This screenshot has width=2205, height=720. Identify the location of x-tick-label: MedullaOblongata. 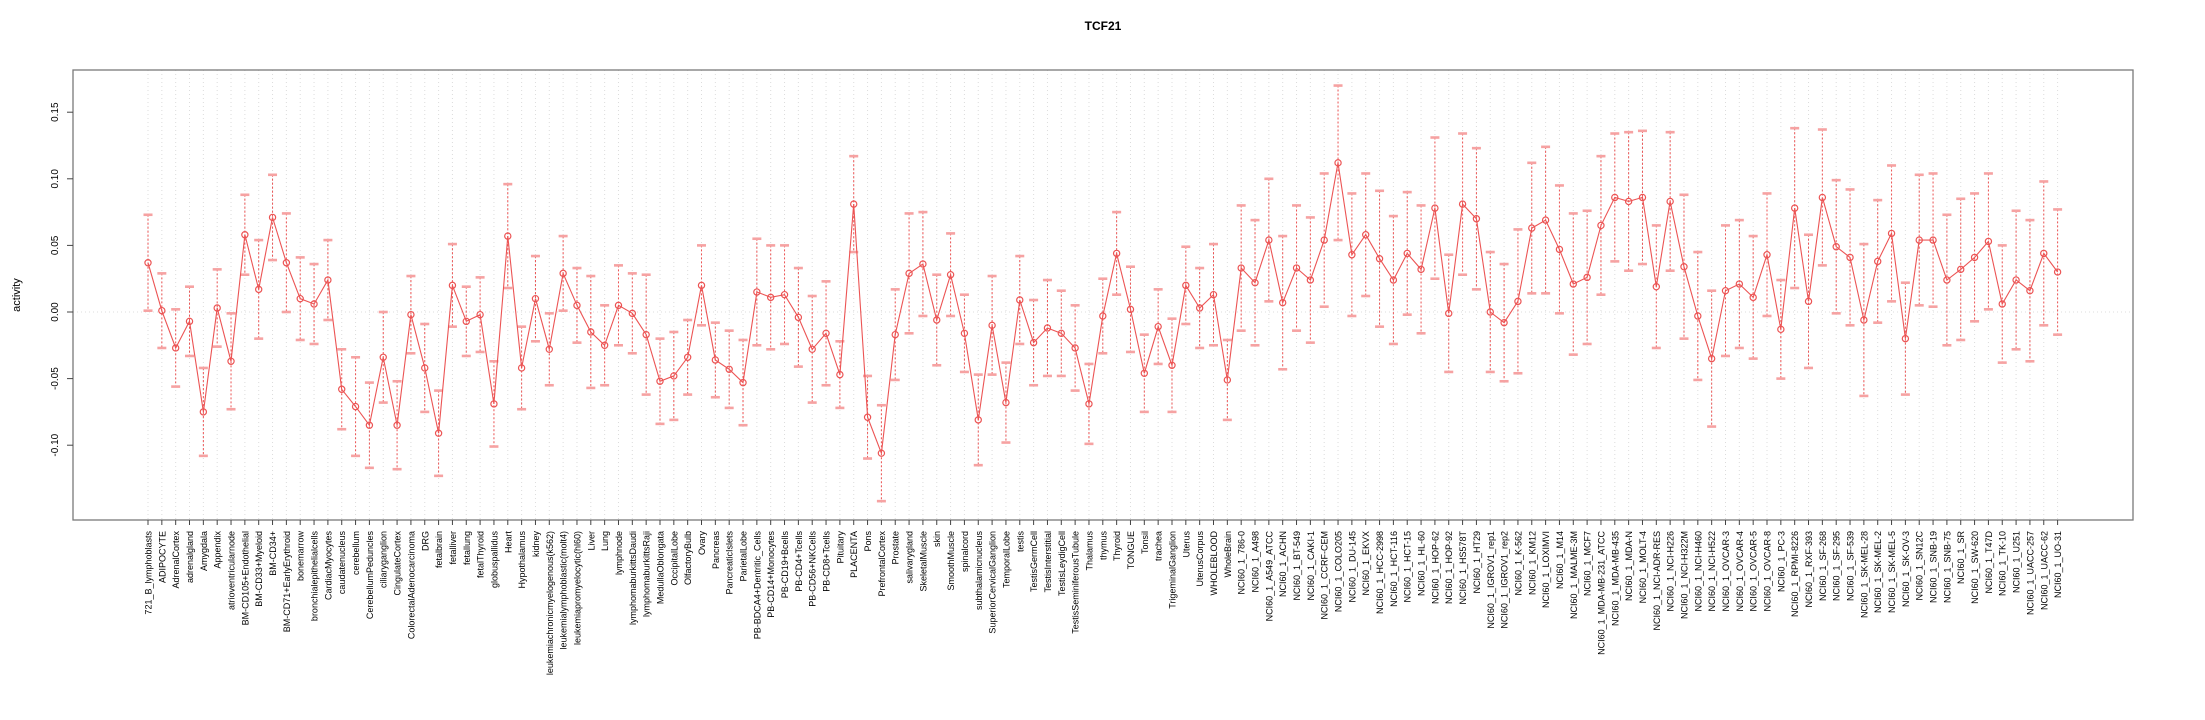
(660, 567).